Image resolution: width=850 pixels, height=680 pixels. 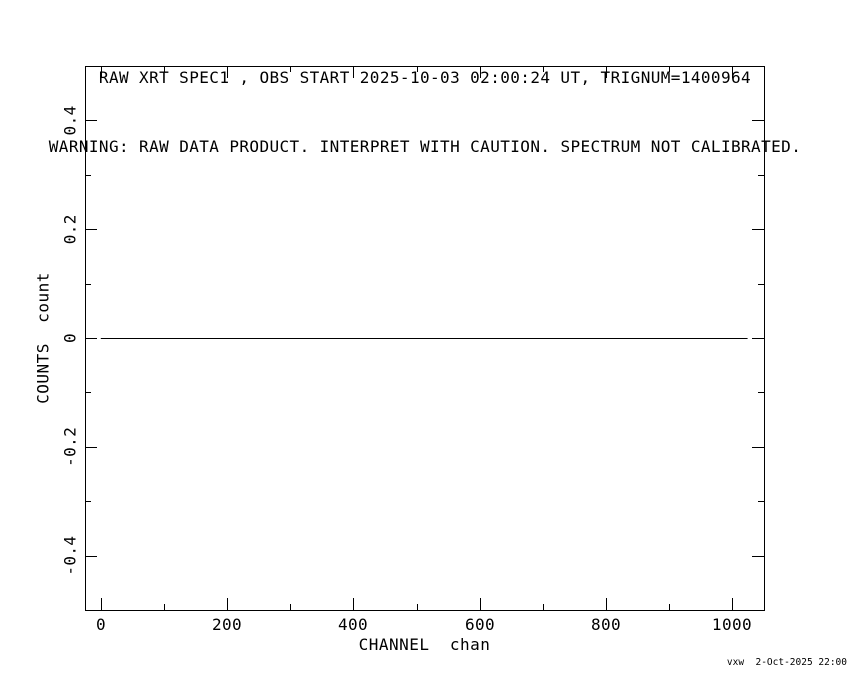 What do you see at coordinates (424, 644) in the screenshot?
I see `x-axis-label: CHANNEL chan` at bounding box center [424, 644].